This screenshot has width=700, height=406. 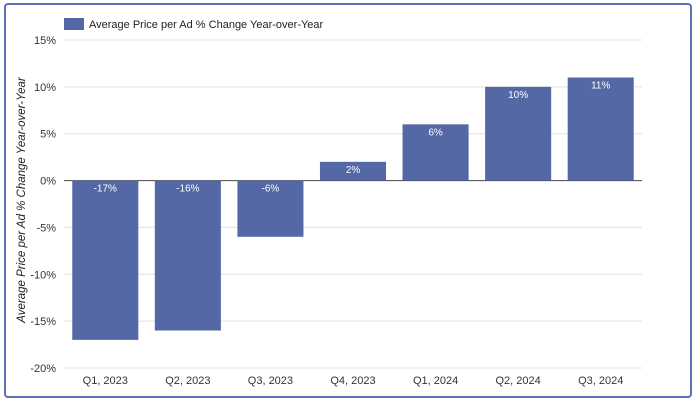 What do you see at coordinates (600, 85) in the screenshot?
I see `data-label: 11%` at bounding box center [600, 85].